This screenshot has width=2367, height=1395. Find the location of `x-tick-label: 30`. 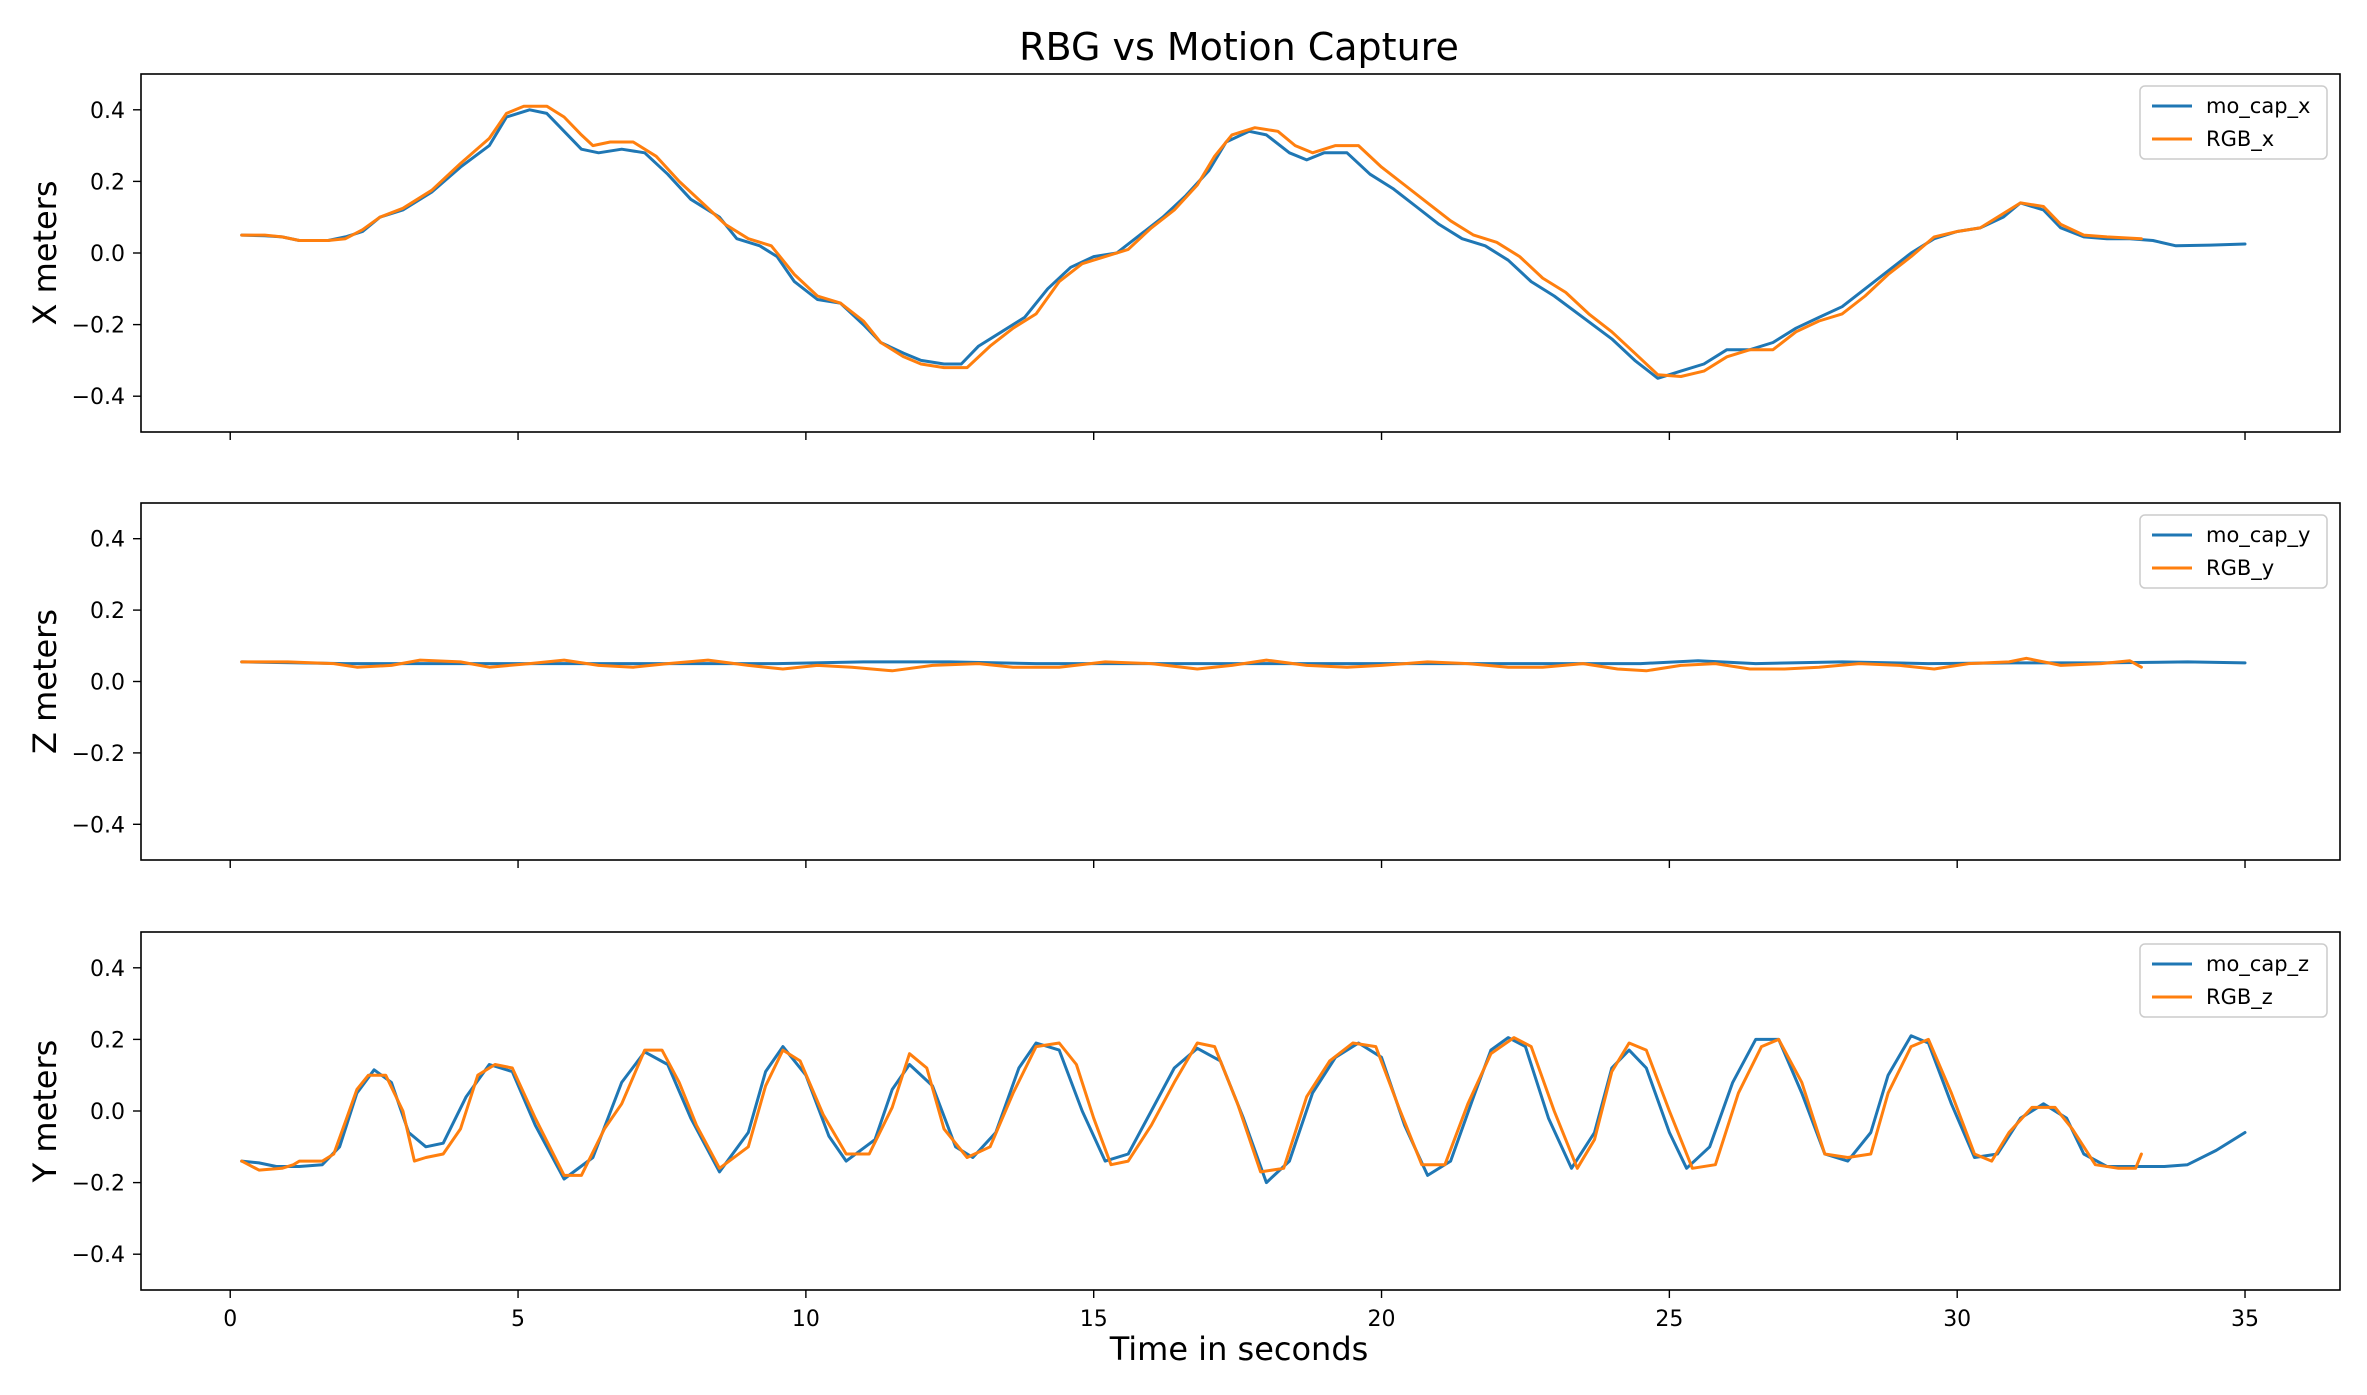

x-tick-label: 30 is located at coordinates (1957, 1319).